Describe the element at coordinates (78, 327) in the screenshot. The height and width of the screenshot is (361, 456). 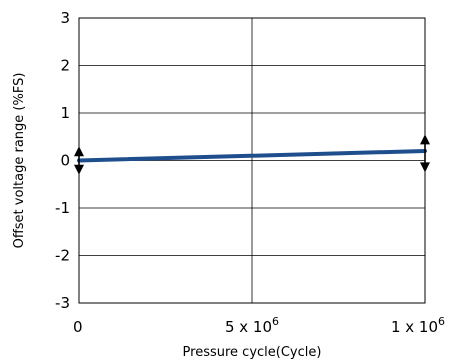
I see `x-tick-label: 0` at that location.